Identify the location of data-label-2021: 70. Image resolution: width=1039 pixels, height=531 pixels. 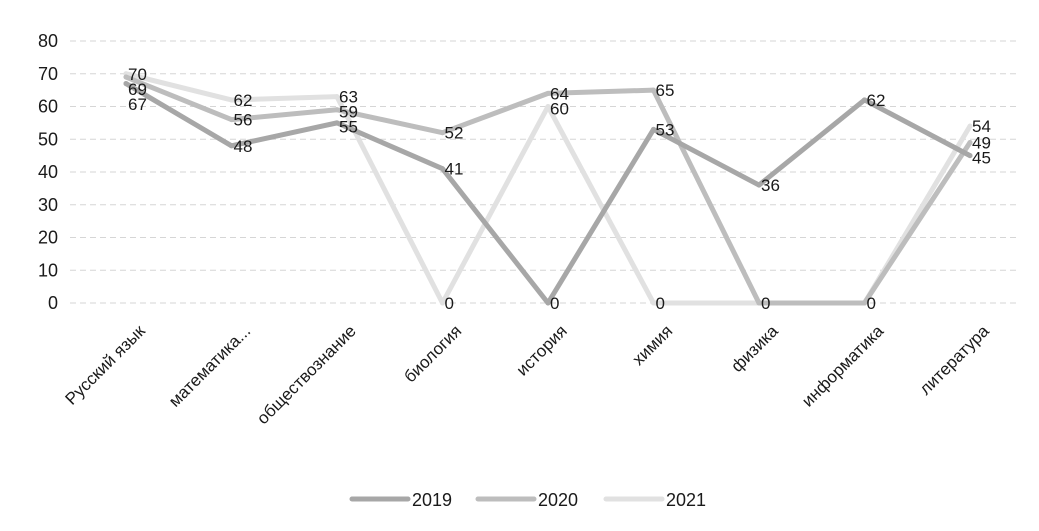
(137, 74).